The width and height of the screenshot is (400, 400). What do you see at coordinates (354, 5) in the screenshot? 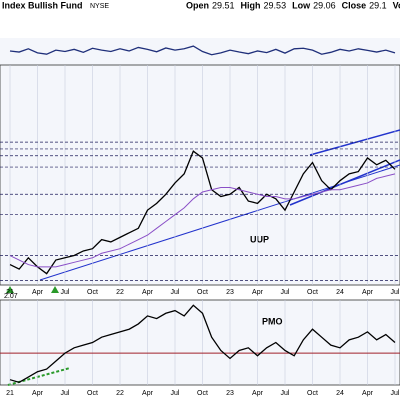
I see `quote-label: Close` at bounding box center [354, 5].